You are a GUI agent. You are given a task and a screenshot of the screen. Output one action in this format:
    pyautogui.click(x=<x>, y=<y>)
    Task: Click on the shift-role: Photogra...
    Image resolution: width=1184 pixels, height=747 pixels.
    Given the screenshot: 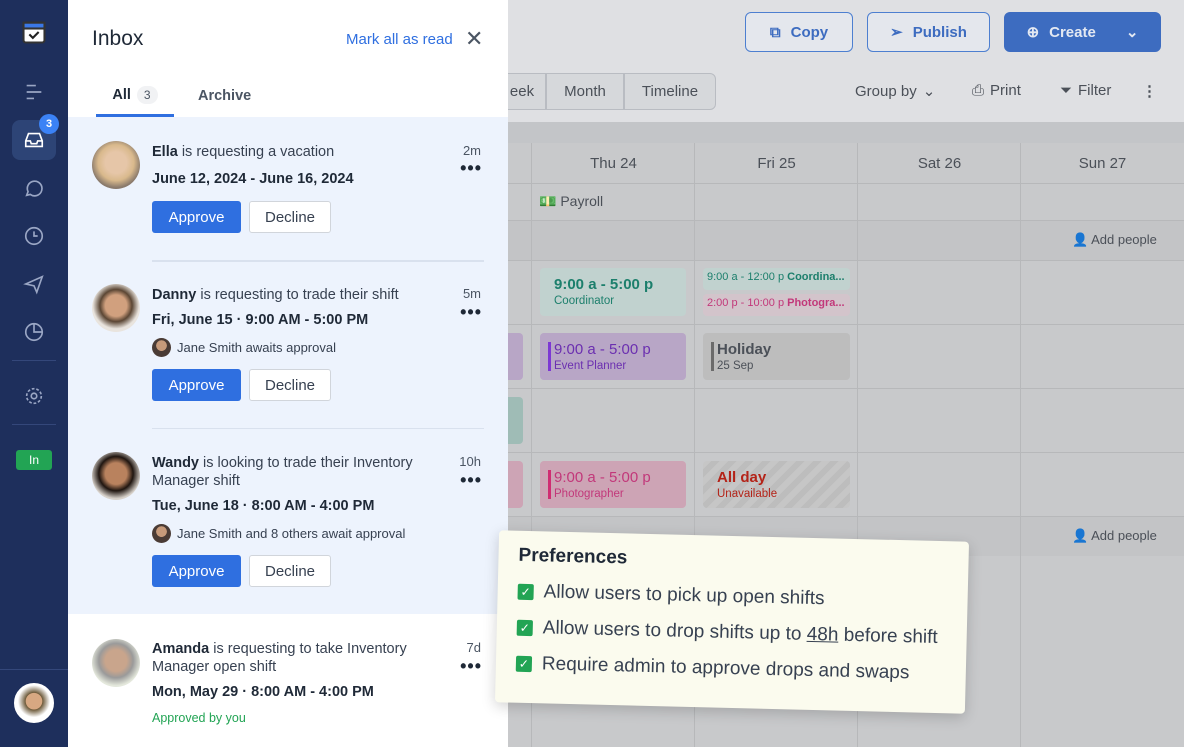 What is the action you would take?
    pyautogui.click(x=816, y=303)
    